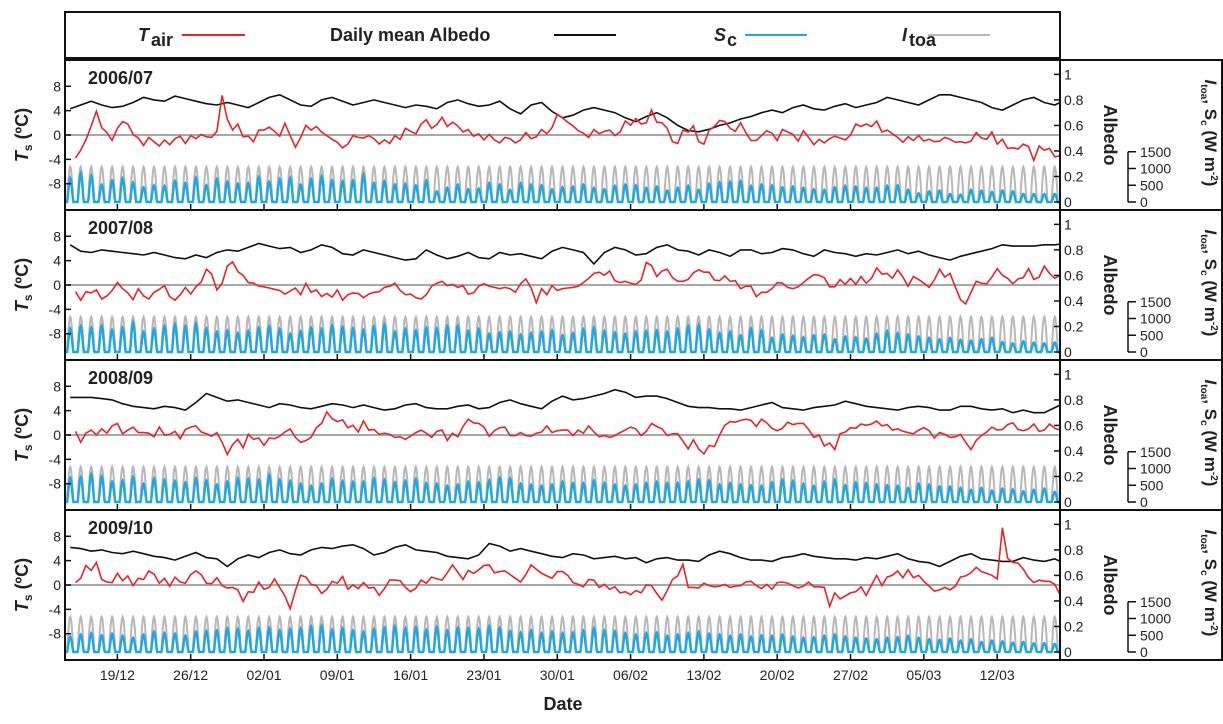 This screenshot has width=1223, height=724. I want to click on panel-right-frame, so click(1141, 585).